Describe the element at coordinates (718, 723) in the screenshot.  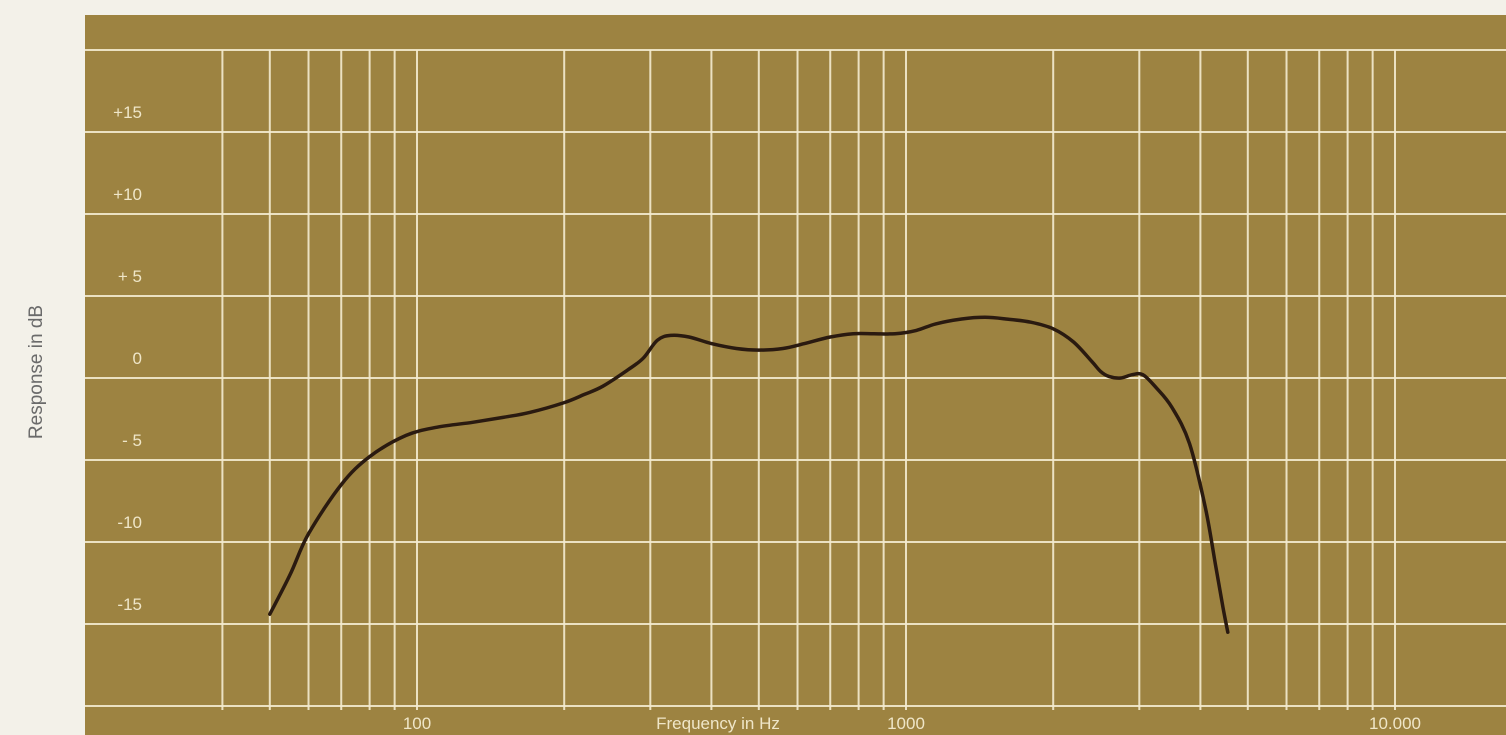
I see `x-axis-label: Frequency in Hz` at that location.